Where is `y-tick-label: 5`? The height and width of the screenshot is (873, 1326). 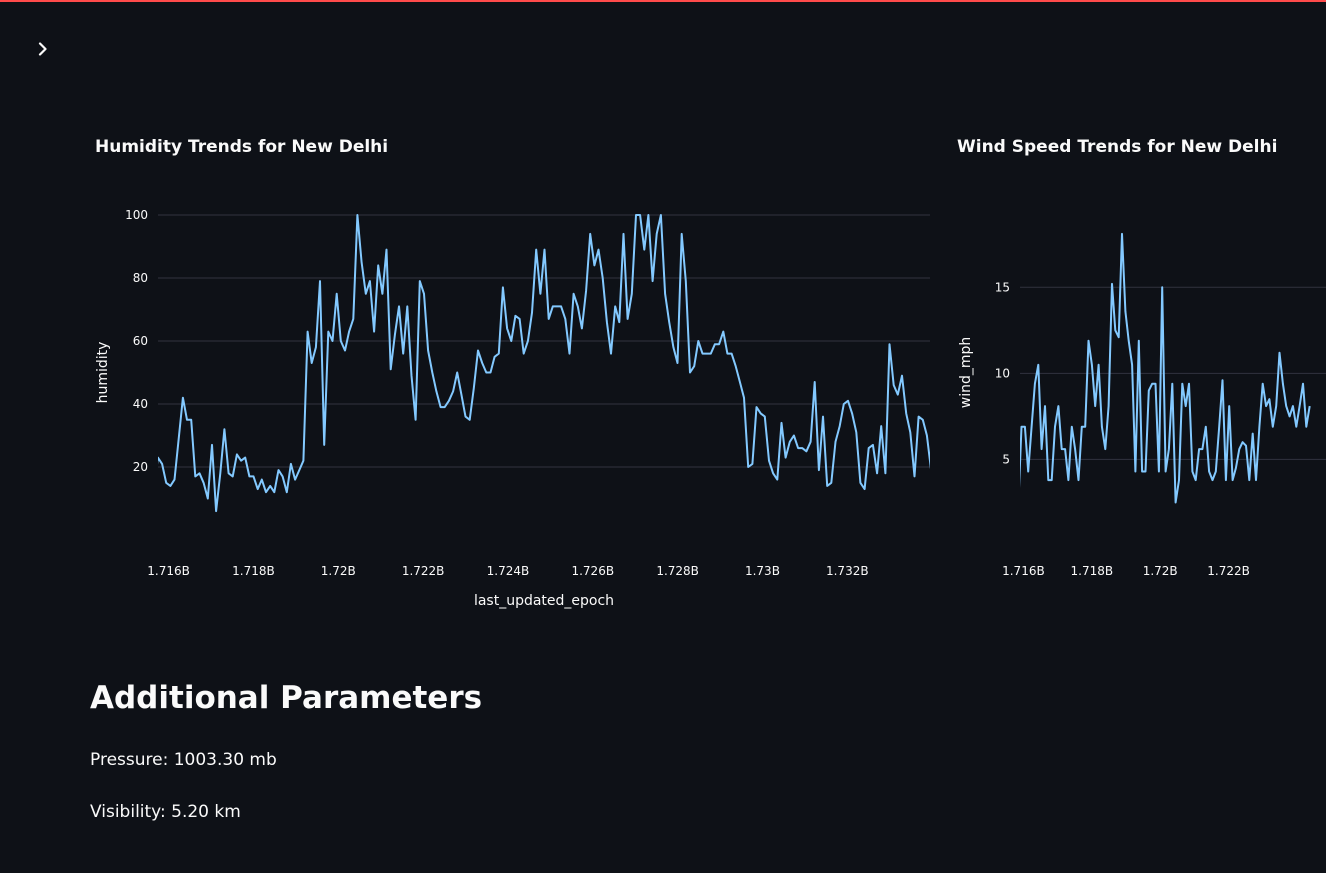 y-tick-label: 5 is located at coordinates (1006, 459).